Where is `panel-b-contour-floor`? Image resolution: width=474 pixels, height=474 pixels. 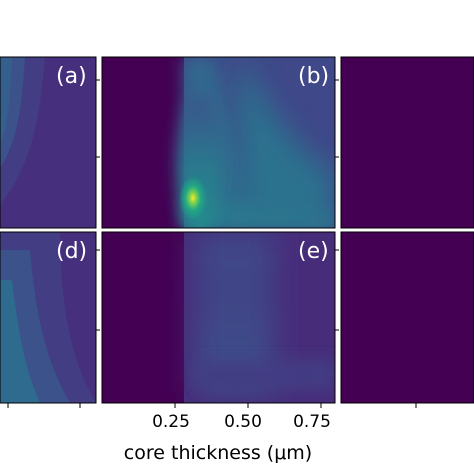 panel-b-contour-floor is located at coordinates (259, 214).